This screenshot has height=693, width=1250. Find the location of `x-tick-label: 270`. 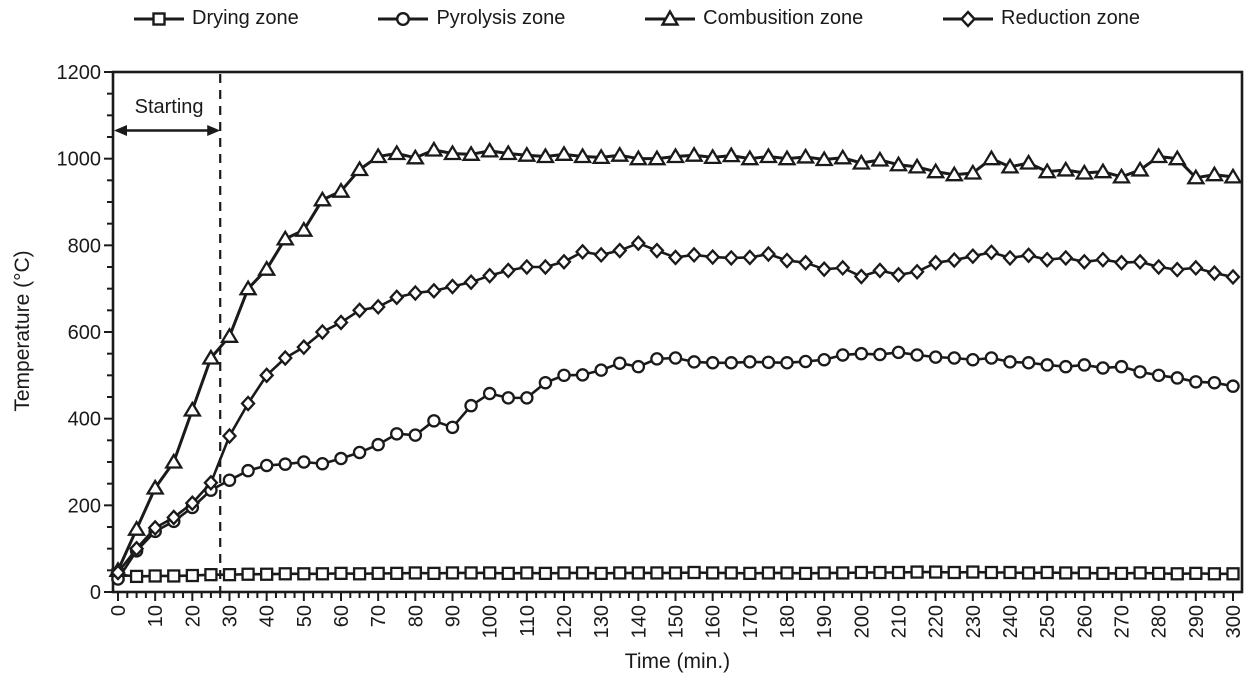

x-tick-label: 270 is located at coordinates (1123, 621).